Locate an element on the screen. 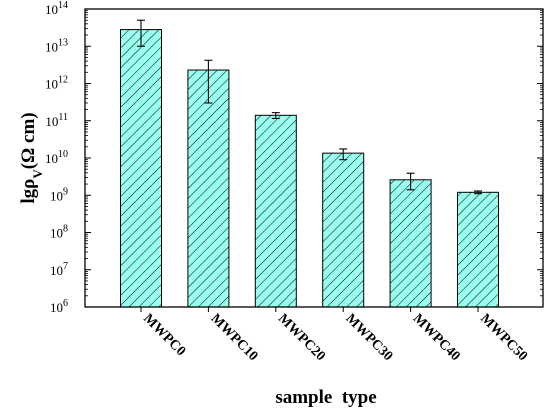  y-tick-label-8: 10⁸ is located at coordinates (59, 232).